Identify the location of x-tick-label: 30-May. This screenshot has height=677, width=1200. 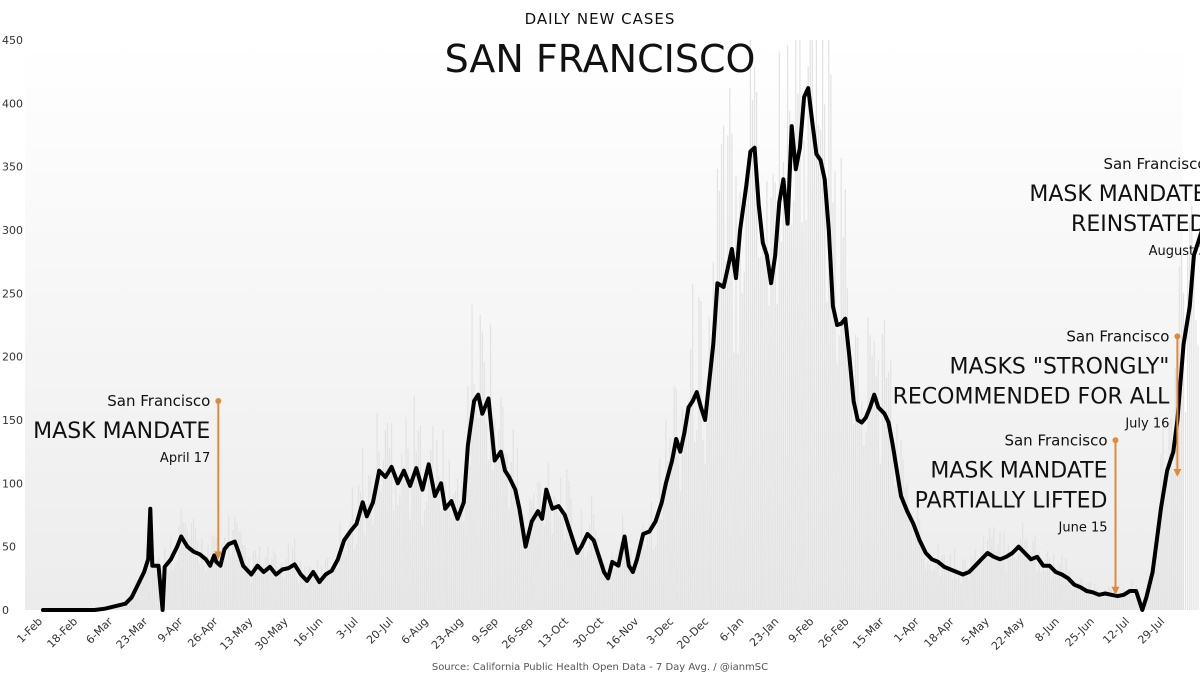
(272, 634).